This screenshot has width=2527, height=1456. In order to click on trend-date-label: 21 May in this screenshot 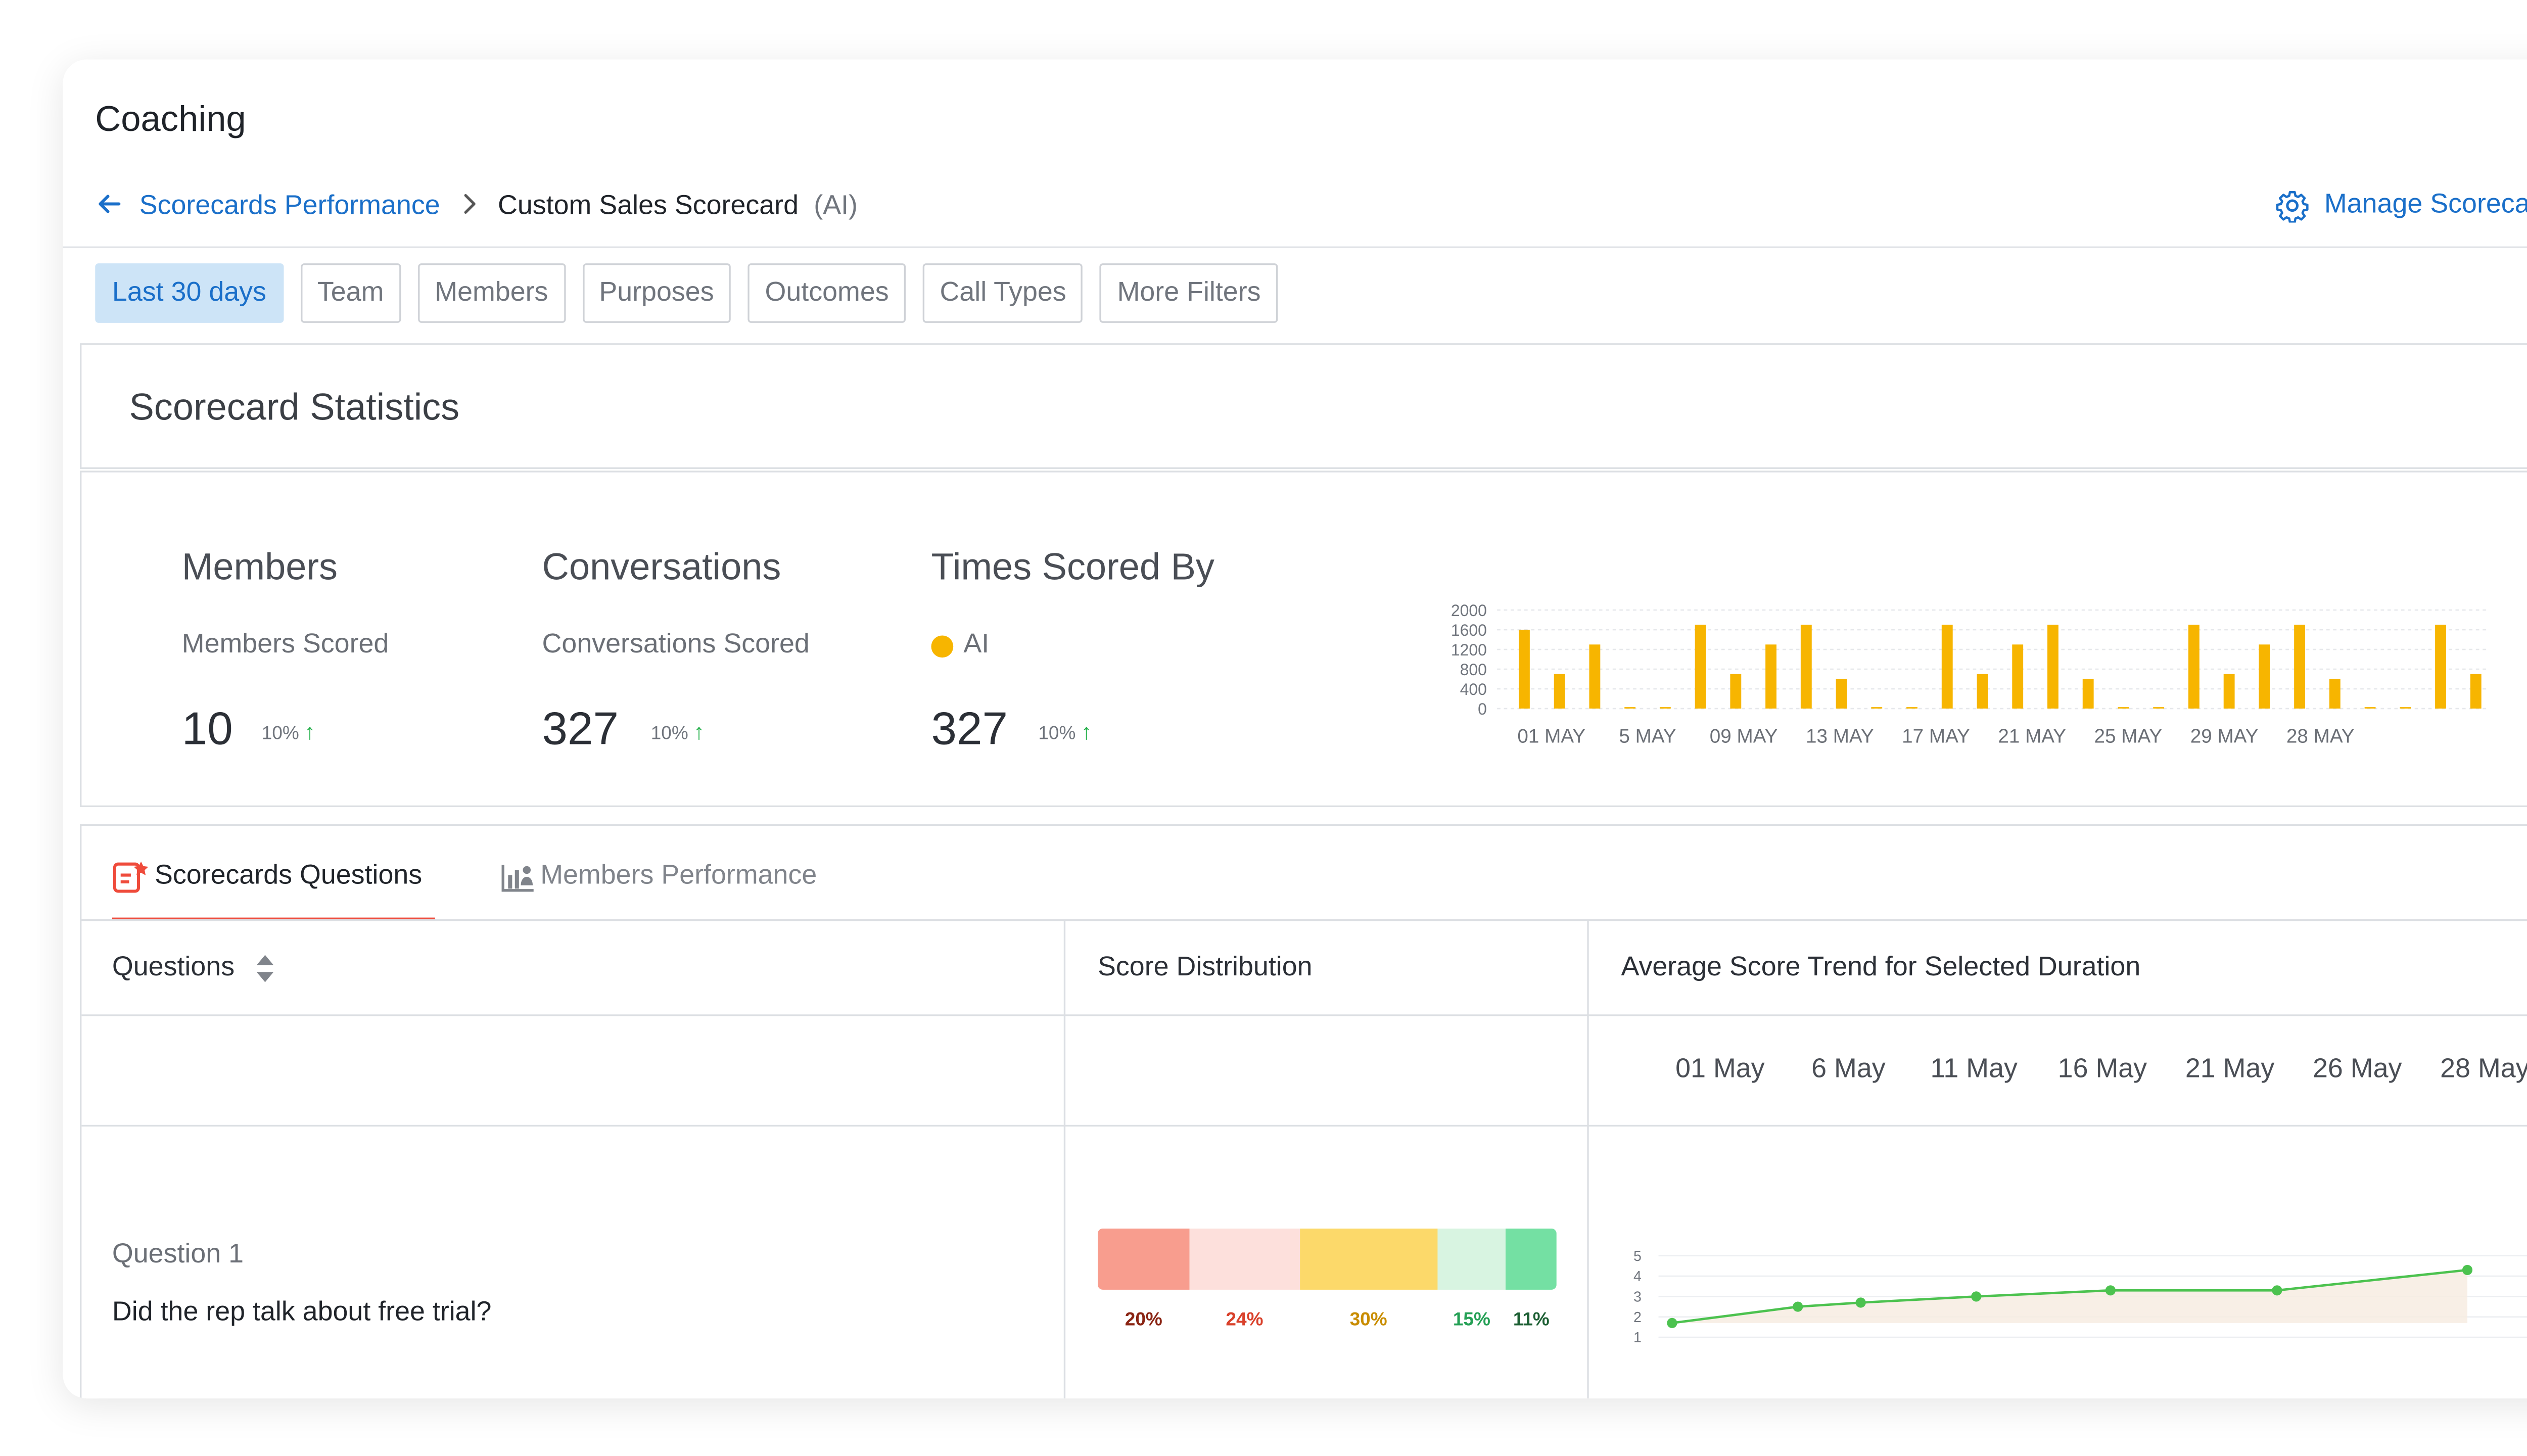, I will do `click(2230, 1070)`.